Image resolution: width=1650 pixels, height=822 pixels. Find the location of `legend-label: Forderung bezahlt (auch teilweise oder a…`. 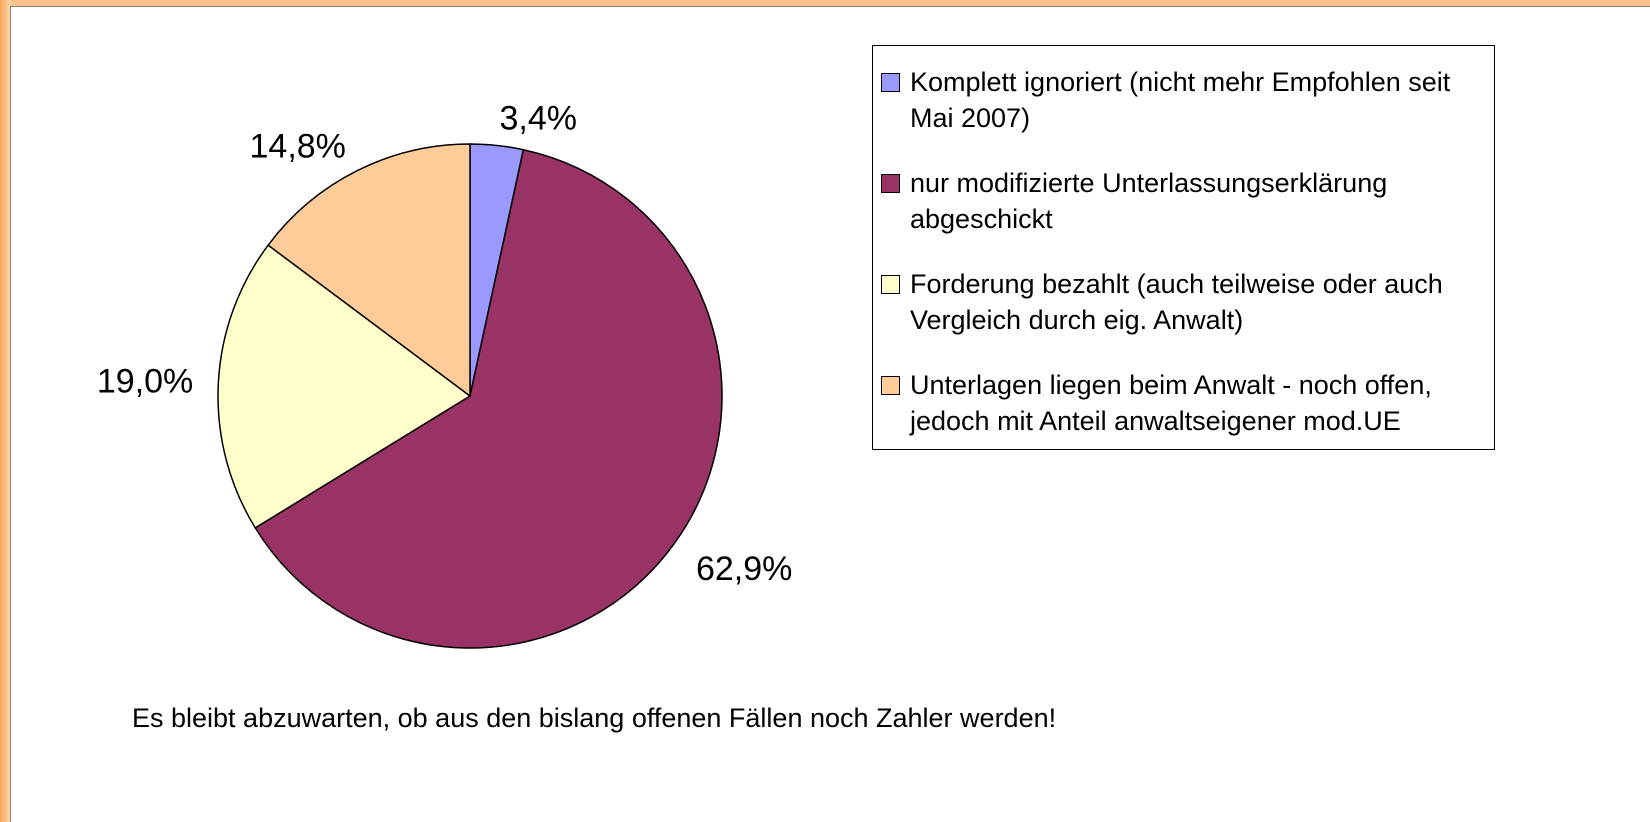

legend-label: Forderung bezahlt (auch teilweise oder a… is located at coordinates (1176, 302).